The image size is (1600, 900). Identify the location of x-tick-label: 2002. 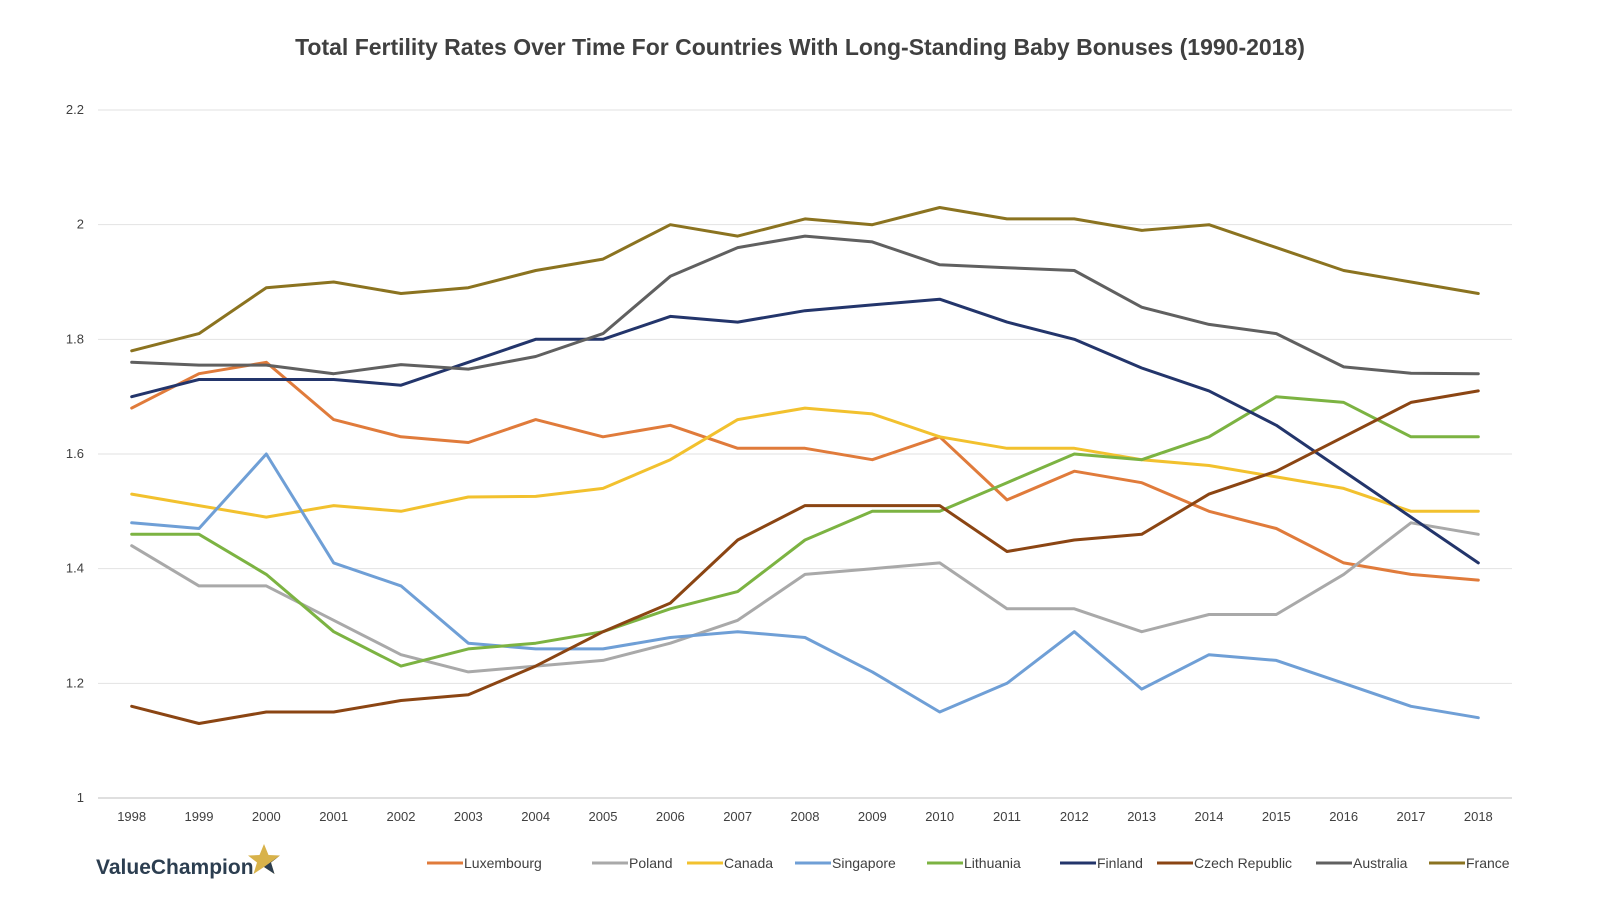
(401, 816).